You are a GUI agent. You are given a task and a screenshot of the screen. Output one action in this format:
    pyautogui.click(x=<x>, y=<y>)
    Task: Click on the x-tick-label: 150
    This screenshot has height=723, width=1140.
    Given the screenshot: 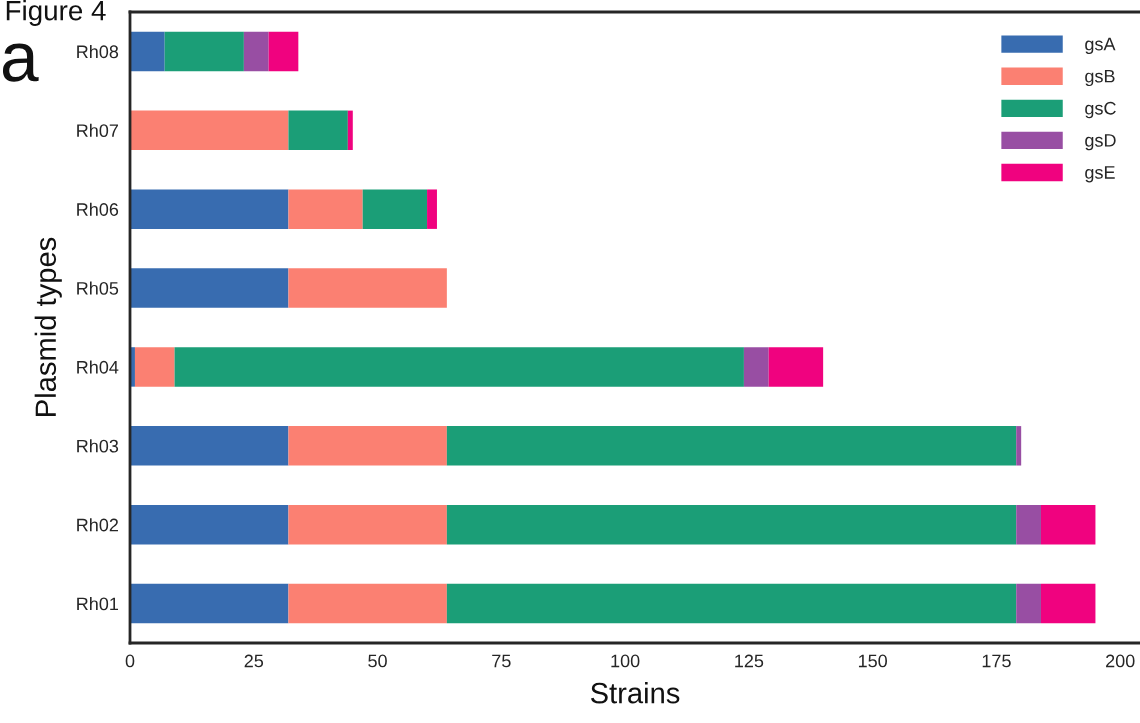 What is the action you would take?
    pyautogui.click(x=872, y=661)
    